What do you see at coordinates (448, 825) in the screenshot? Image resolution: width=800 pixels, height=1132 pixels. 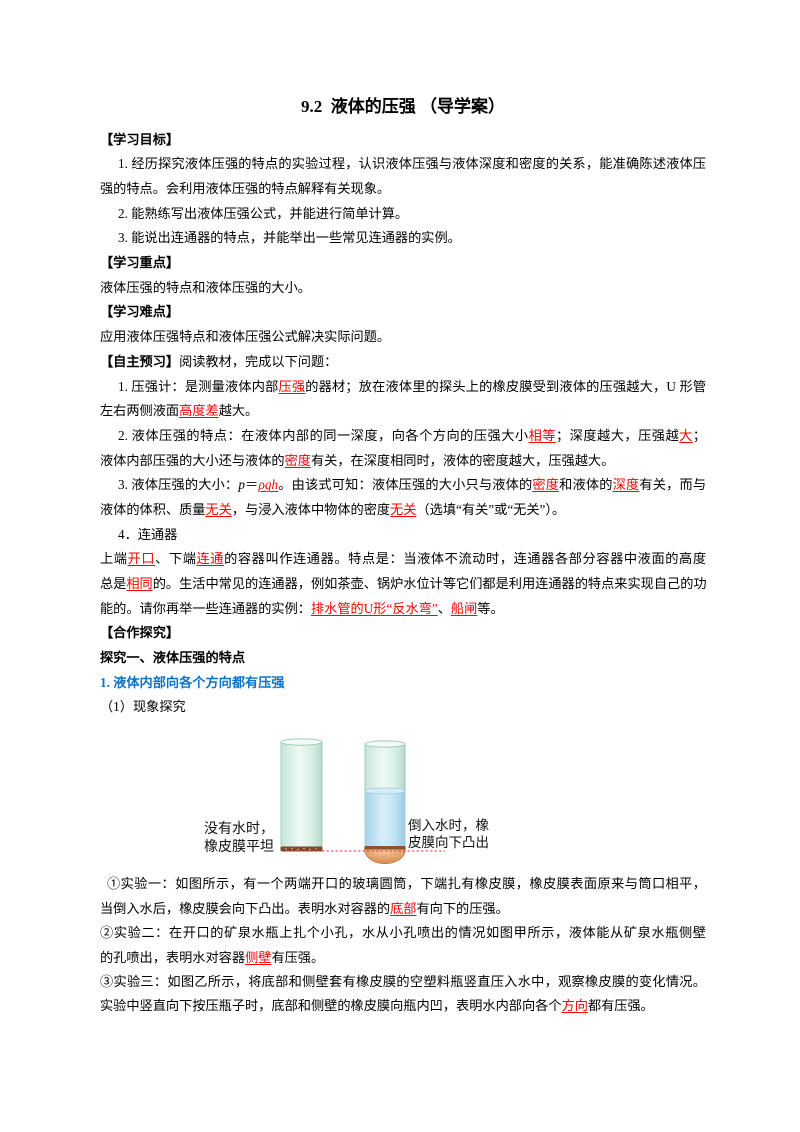 I see `right-label-line-1: 倒入水时，橡` at bounding box center [448, 825].